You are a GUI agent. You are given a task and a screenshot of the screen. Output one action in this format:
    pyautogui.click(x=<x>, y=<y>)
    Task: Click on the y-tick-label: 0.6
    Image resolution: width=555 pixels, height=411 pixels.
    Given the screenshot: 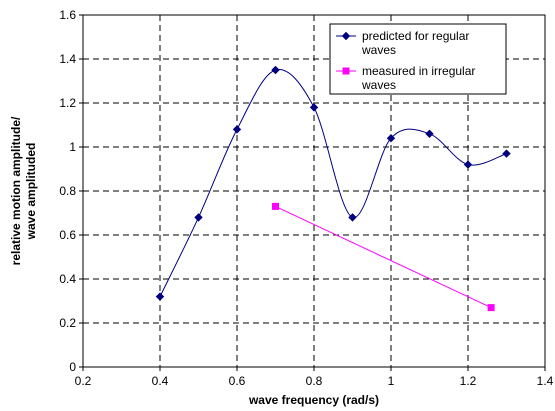 What is the action you would take?
    pyautogui.click(x=67, y=235)
    